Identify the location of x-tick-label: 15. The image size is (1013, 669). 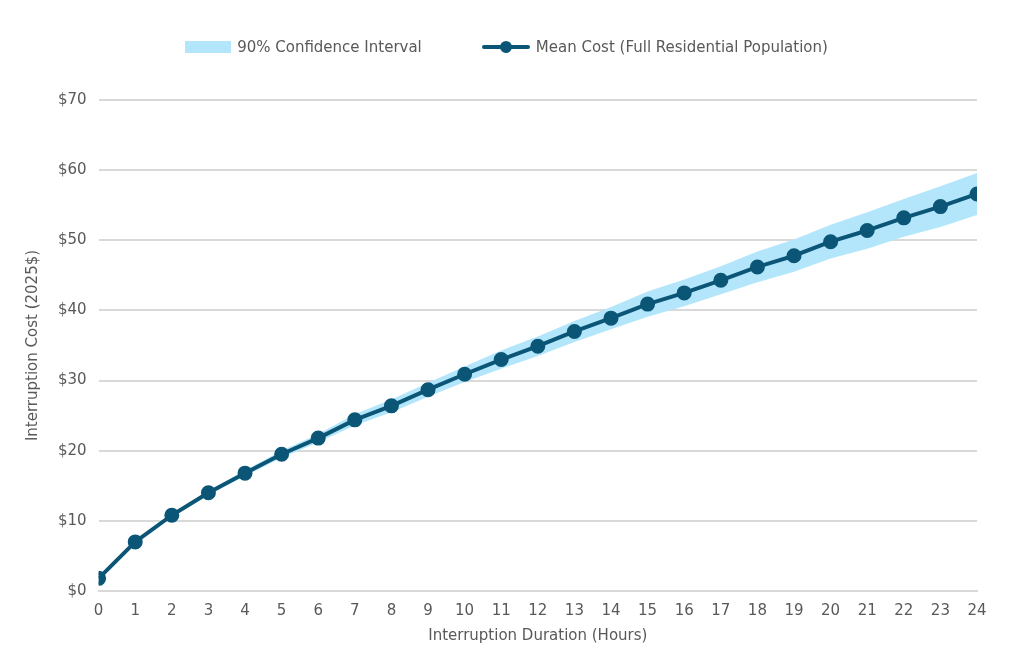
(648, 609).